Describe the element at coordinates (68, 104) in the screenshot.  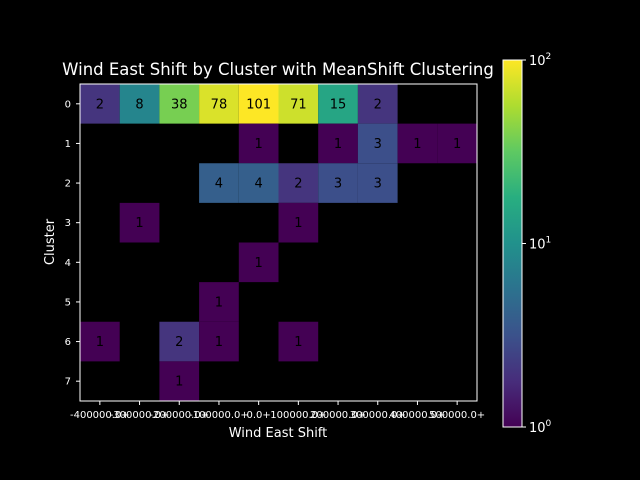
I see `y-tick-label: 0` at that location.